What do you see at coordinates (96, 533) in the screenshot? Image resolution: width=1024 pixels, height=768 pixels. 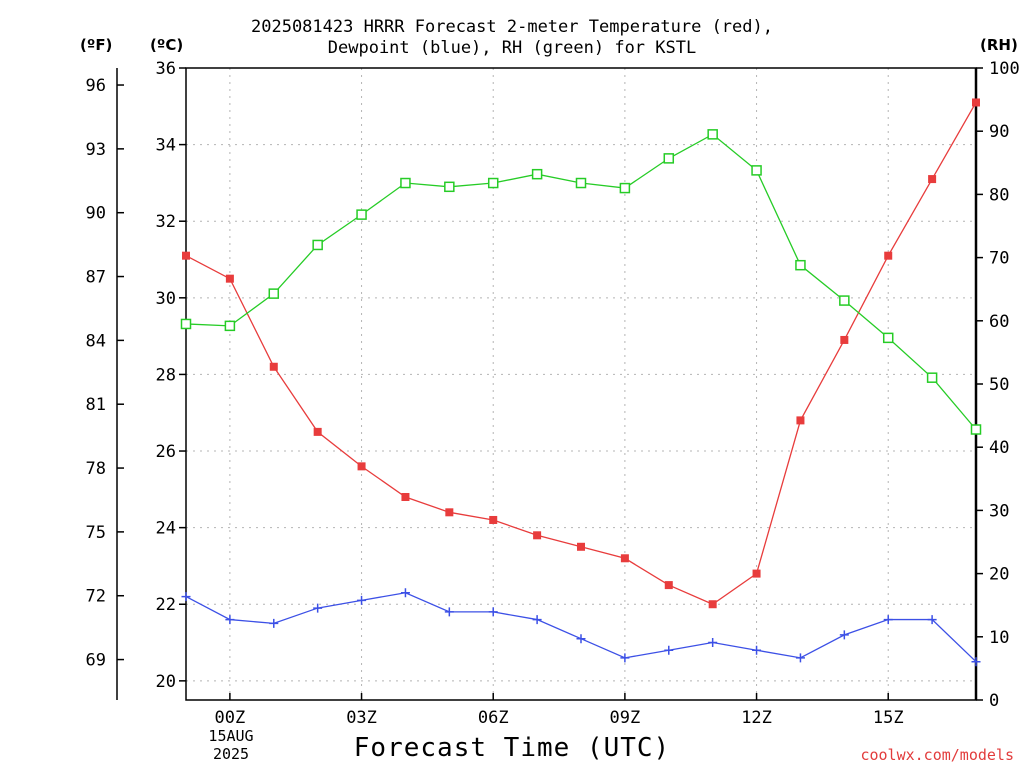 I see `y-tick-label-fahrenheit: 75` at bounding box center [96, 533].